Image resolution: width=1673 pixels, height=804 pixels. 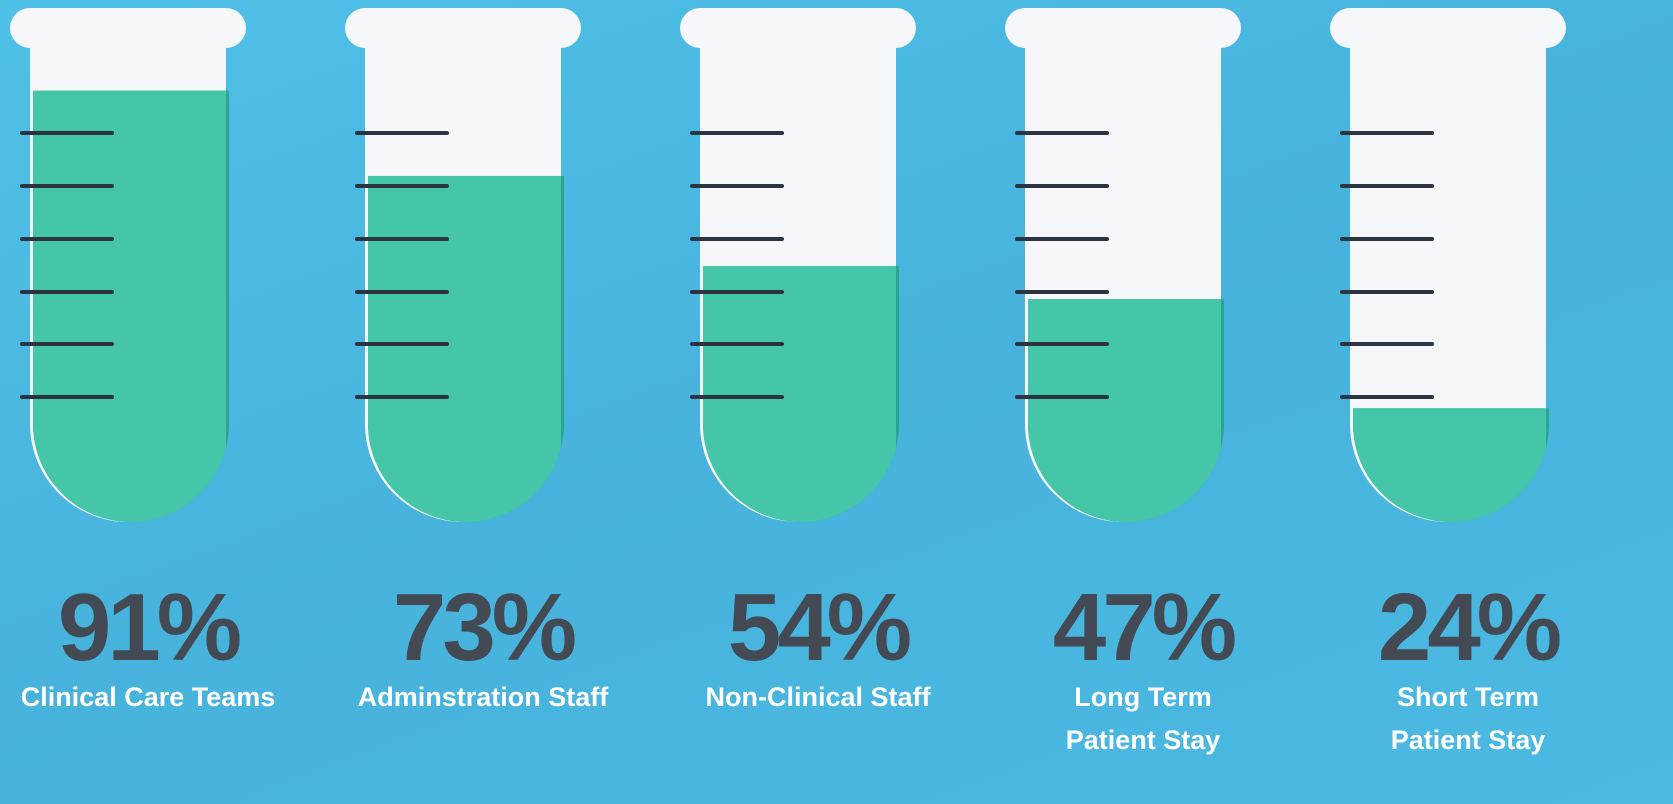 What do you see at coordinates (483, 697) in the screenshot?
I see `category-label: Adminstration Staff` at bounding box center [483, 697].